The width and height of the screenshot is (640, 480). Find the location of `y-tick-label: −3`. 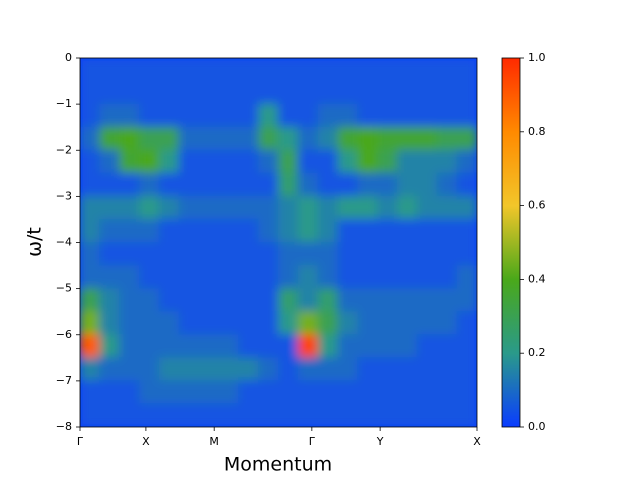

y-tick-label: −3 is located at coordinates (64, 195).